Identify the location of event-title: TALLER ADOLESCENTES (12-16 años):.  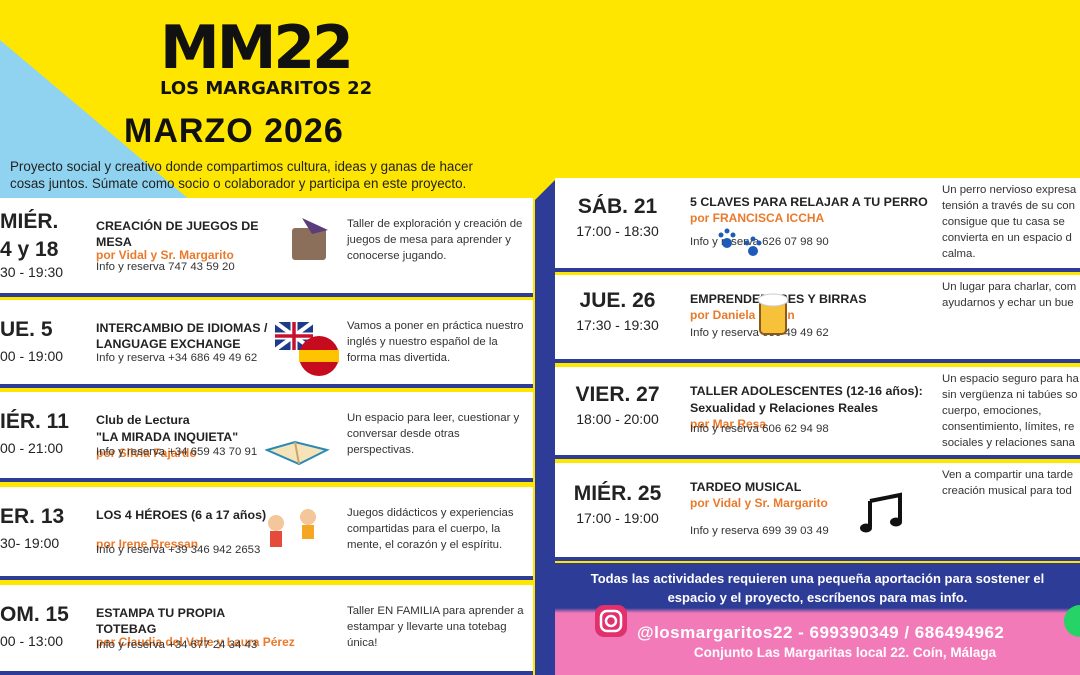
(806, 391).